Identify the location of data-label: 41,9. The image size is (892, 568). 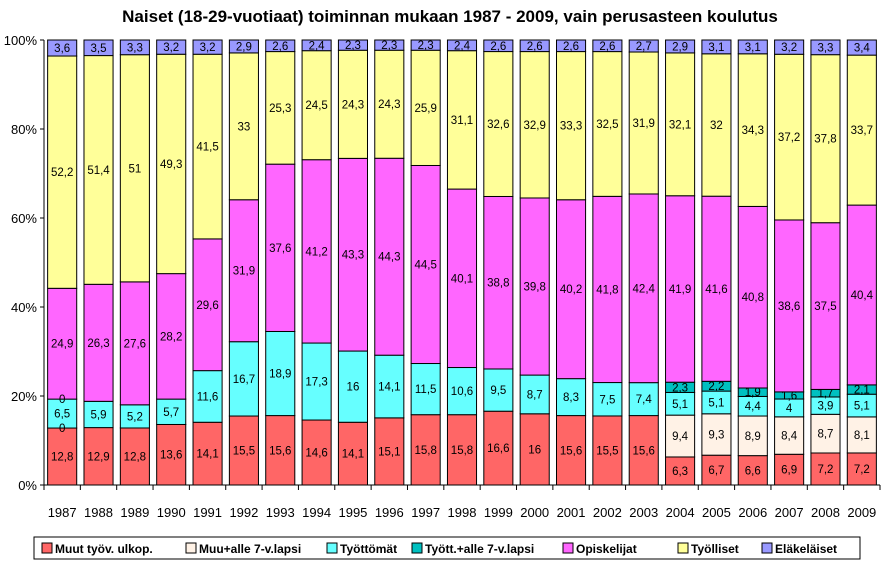
(680, 290).